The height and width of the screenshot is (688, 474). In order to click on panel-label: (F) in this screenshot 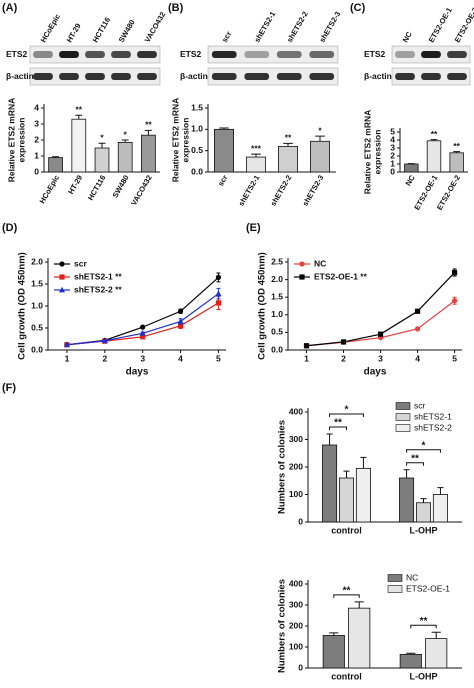, I will do `click(9, 388)`.